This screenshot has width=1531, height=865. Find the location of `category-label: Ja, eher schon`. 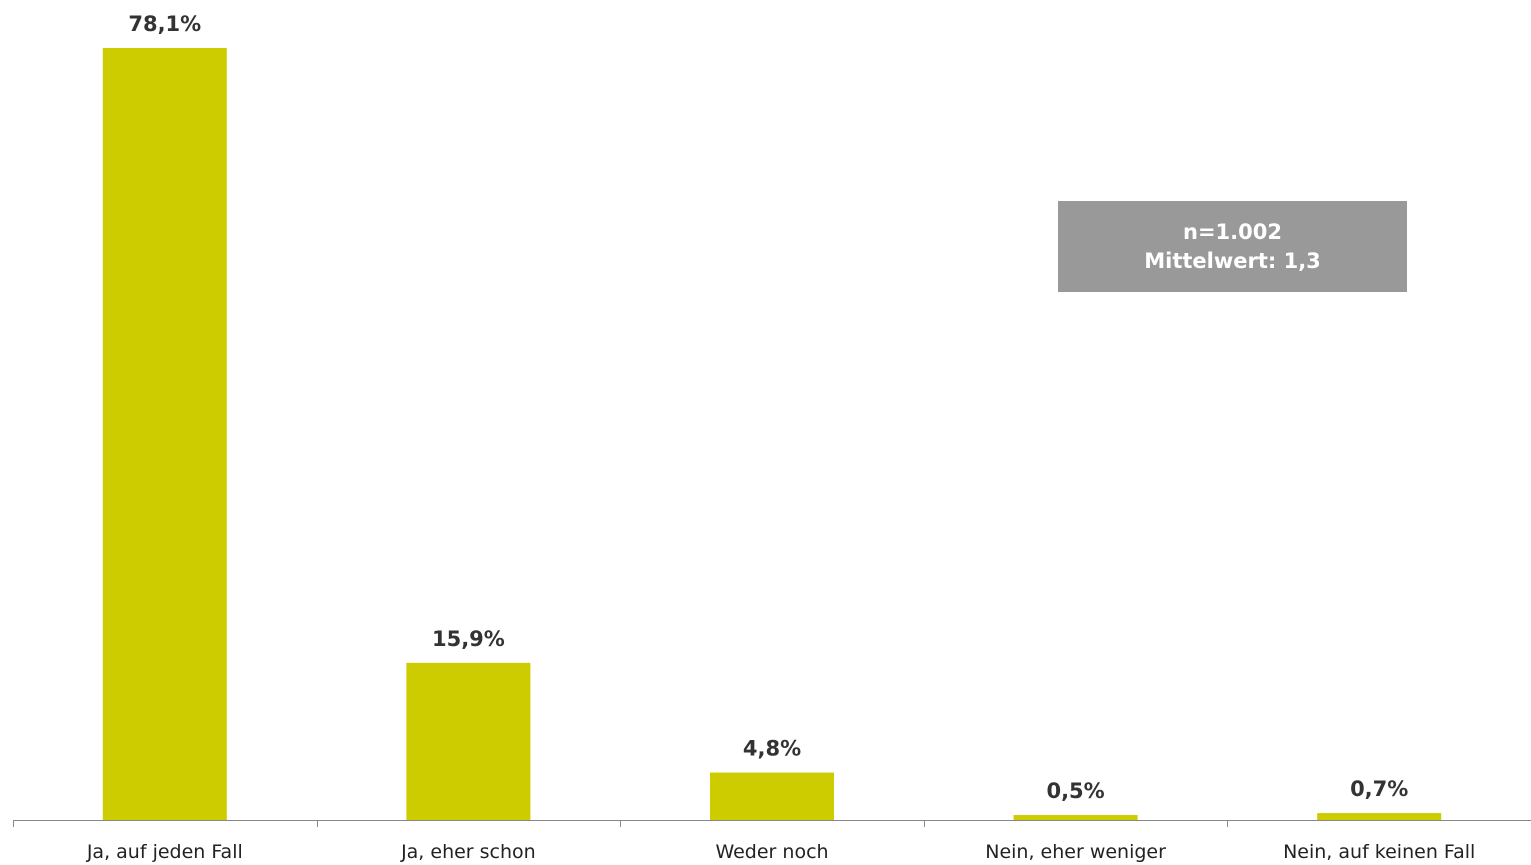

category-label: Ja, eher schon is located at coordinates (468, 852).